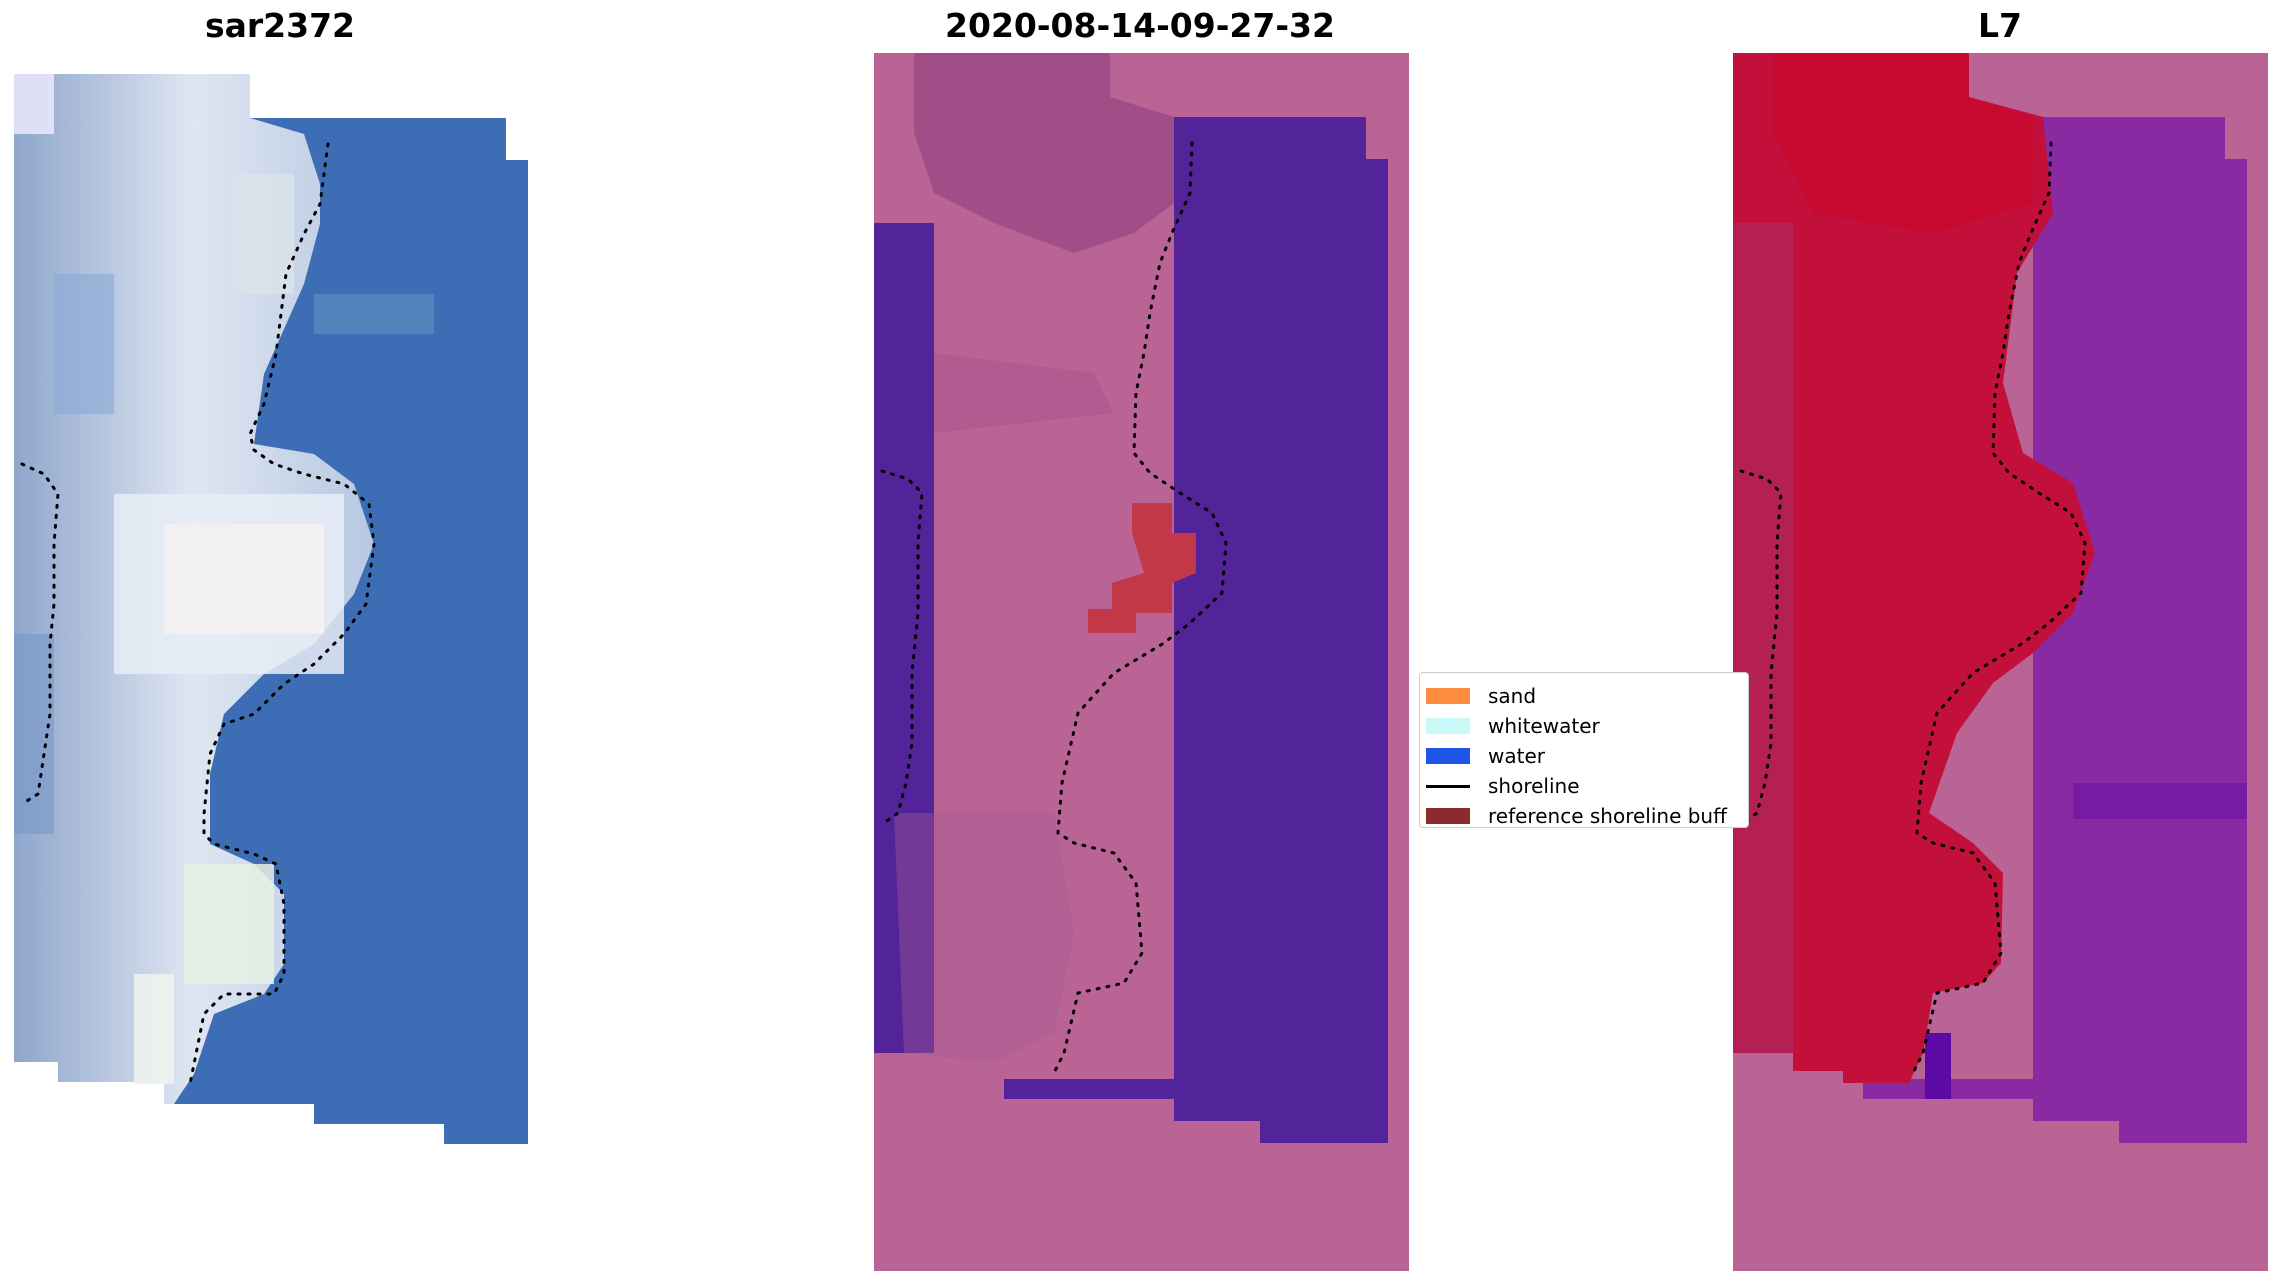  Describe the element at coordinates (1448, 726) in the screenshot. I see `legend-swatch-whitewater` at that location.